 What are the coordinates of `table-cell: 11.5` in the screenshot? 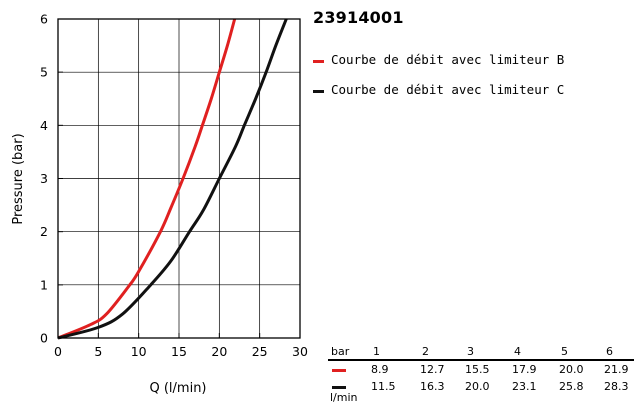 It's located at (383, 386).